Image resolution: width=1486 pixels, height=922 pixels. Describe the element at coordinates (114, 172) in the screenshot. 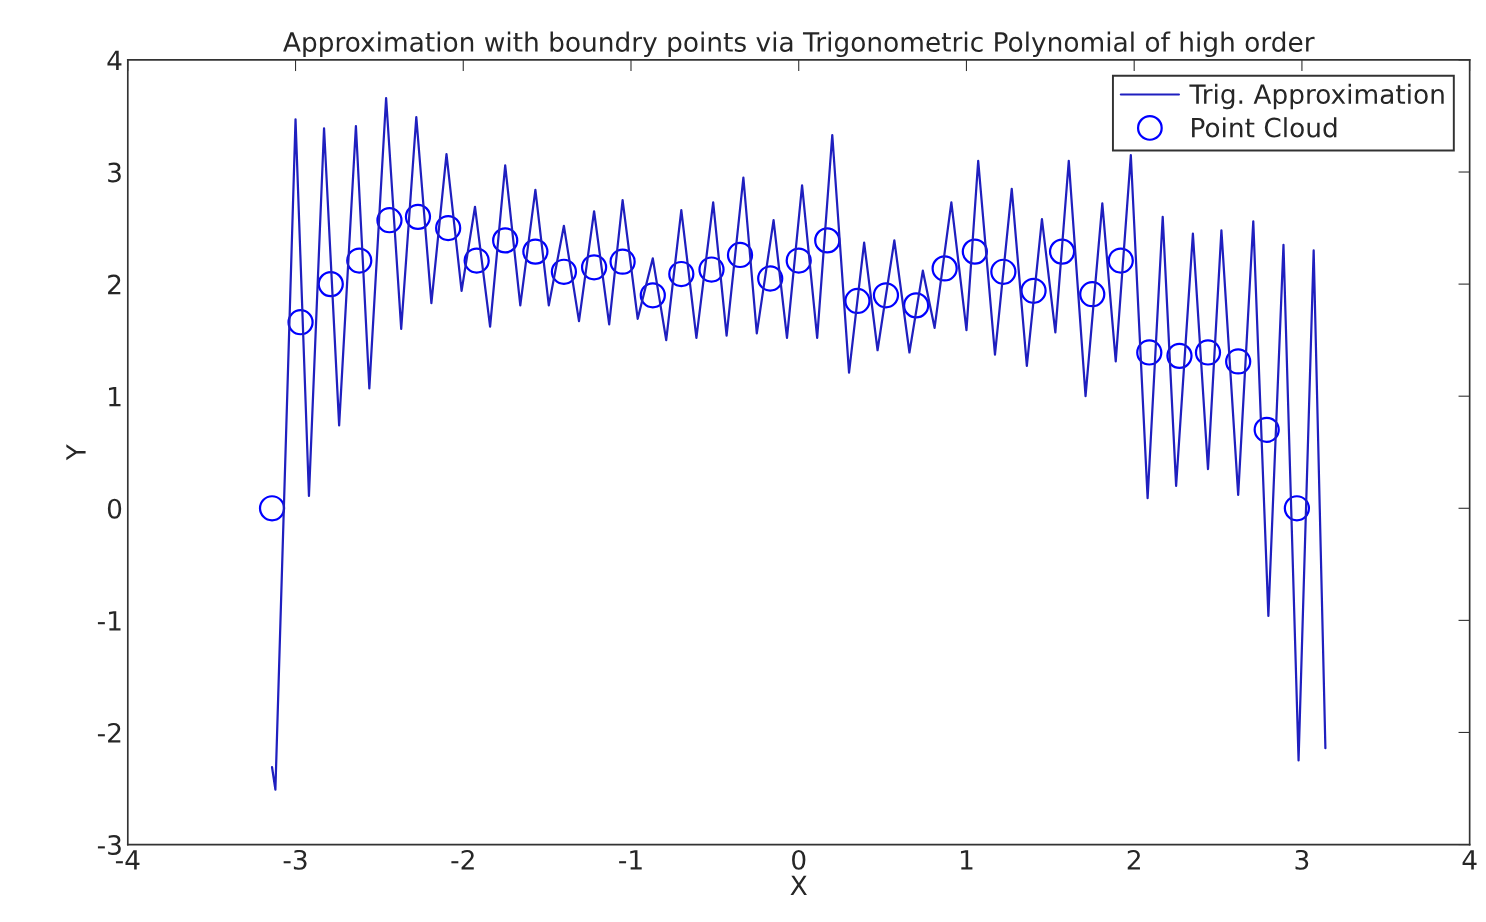

I see `y-tick-label: 3` at that location.